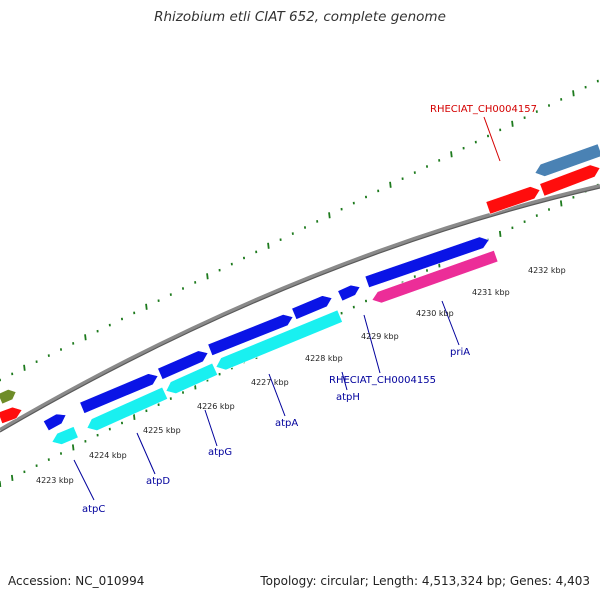 The image size is (600, 600). What do you see at coordinates (324, 358) in the screenshot?
I see `kbp-label: 4228 kbp` at bounding box center [324, 358].